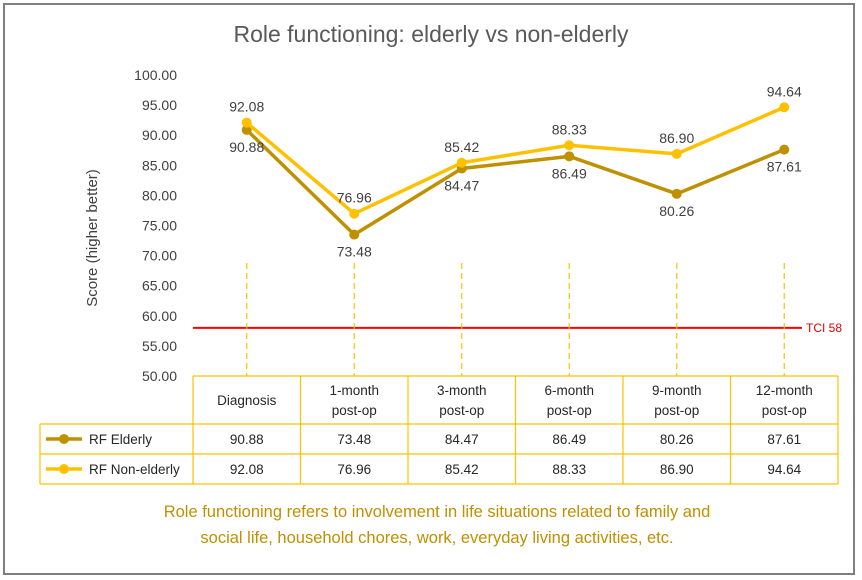 This screenshot has height=580, width=862. What do you see at coordinates (354, 439) in the screenshot?
I see `table-cell: 73.48` at bounding box center [354, 439].